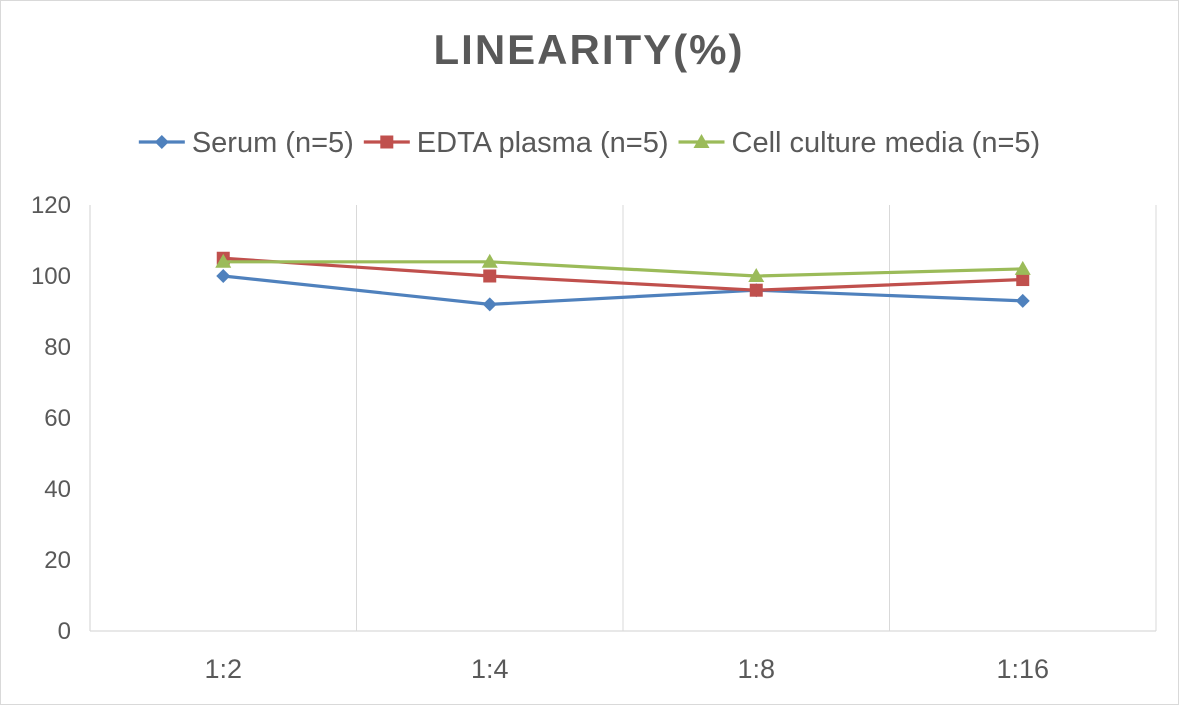  What do you see at coordinates (57, 347) in the screenshot?
I see `y-tick-label: 80` at bounding box center [57, 347].